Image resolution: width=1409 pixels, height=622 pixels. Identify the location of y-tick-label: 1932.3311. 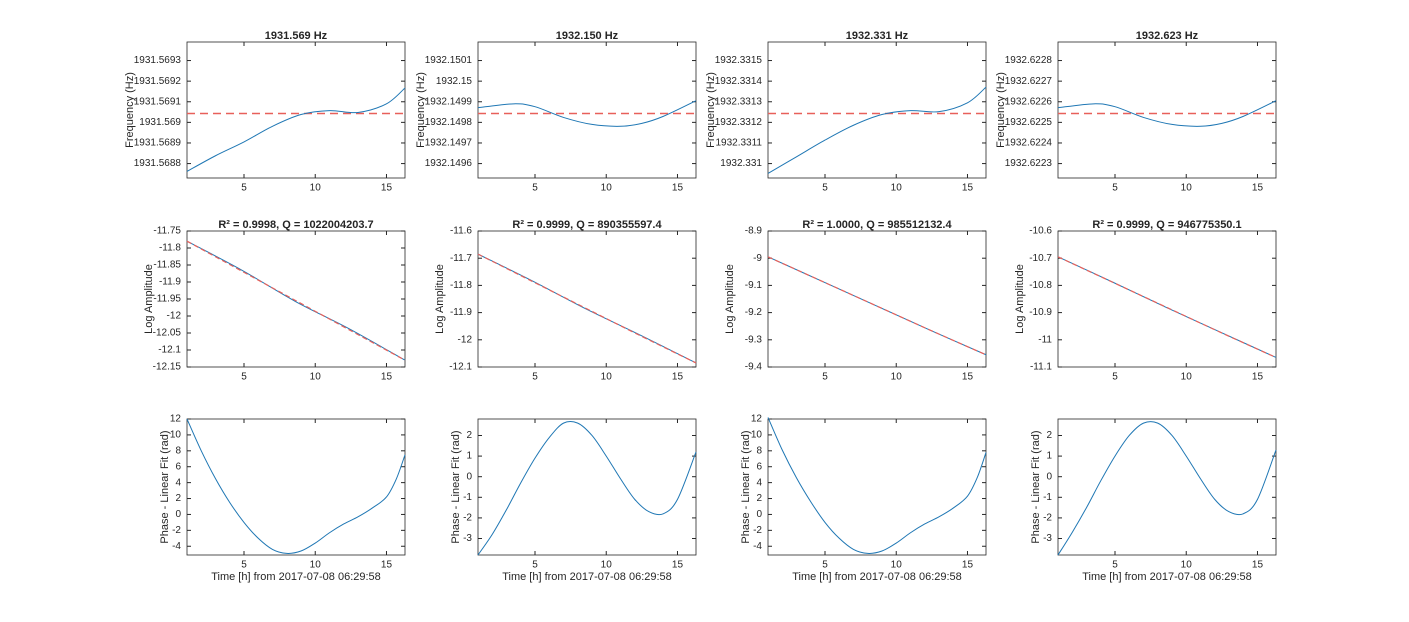
(738, 143).